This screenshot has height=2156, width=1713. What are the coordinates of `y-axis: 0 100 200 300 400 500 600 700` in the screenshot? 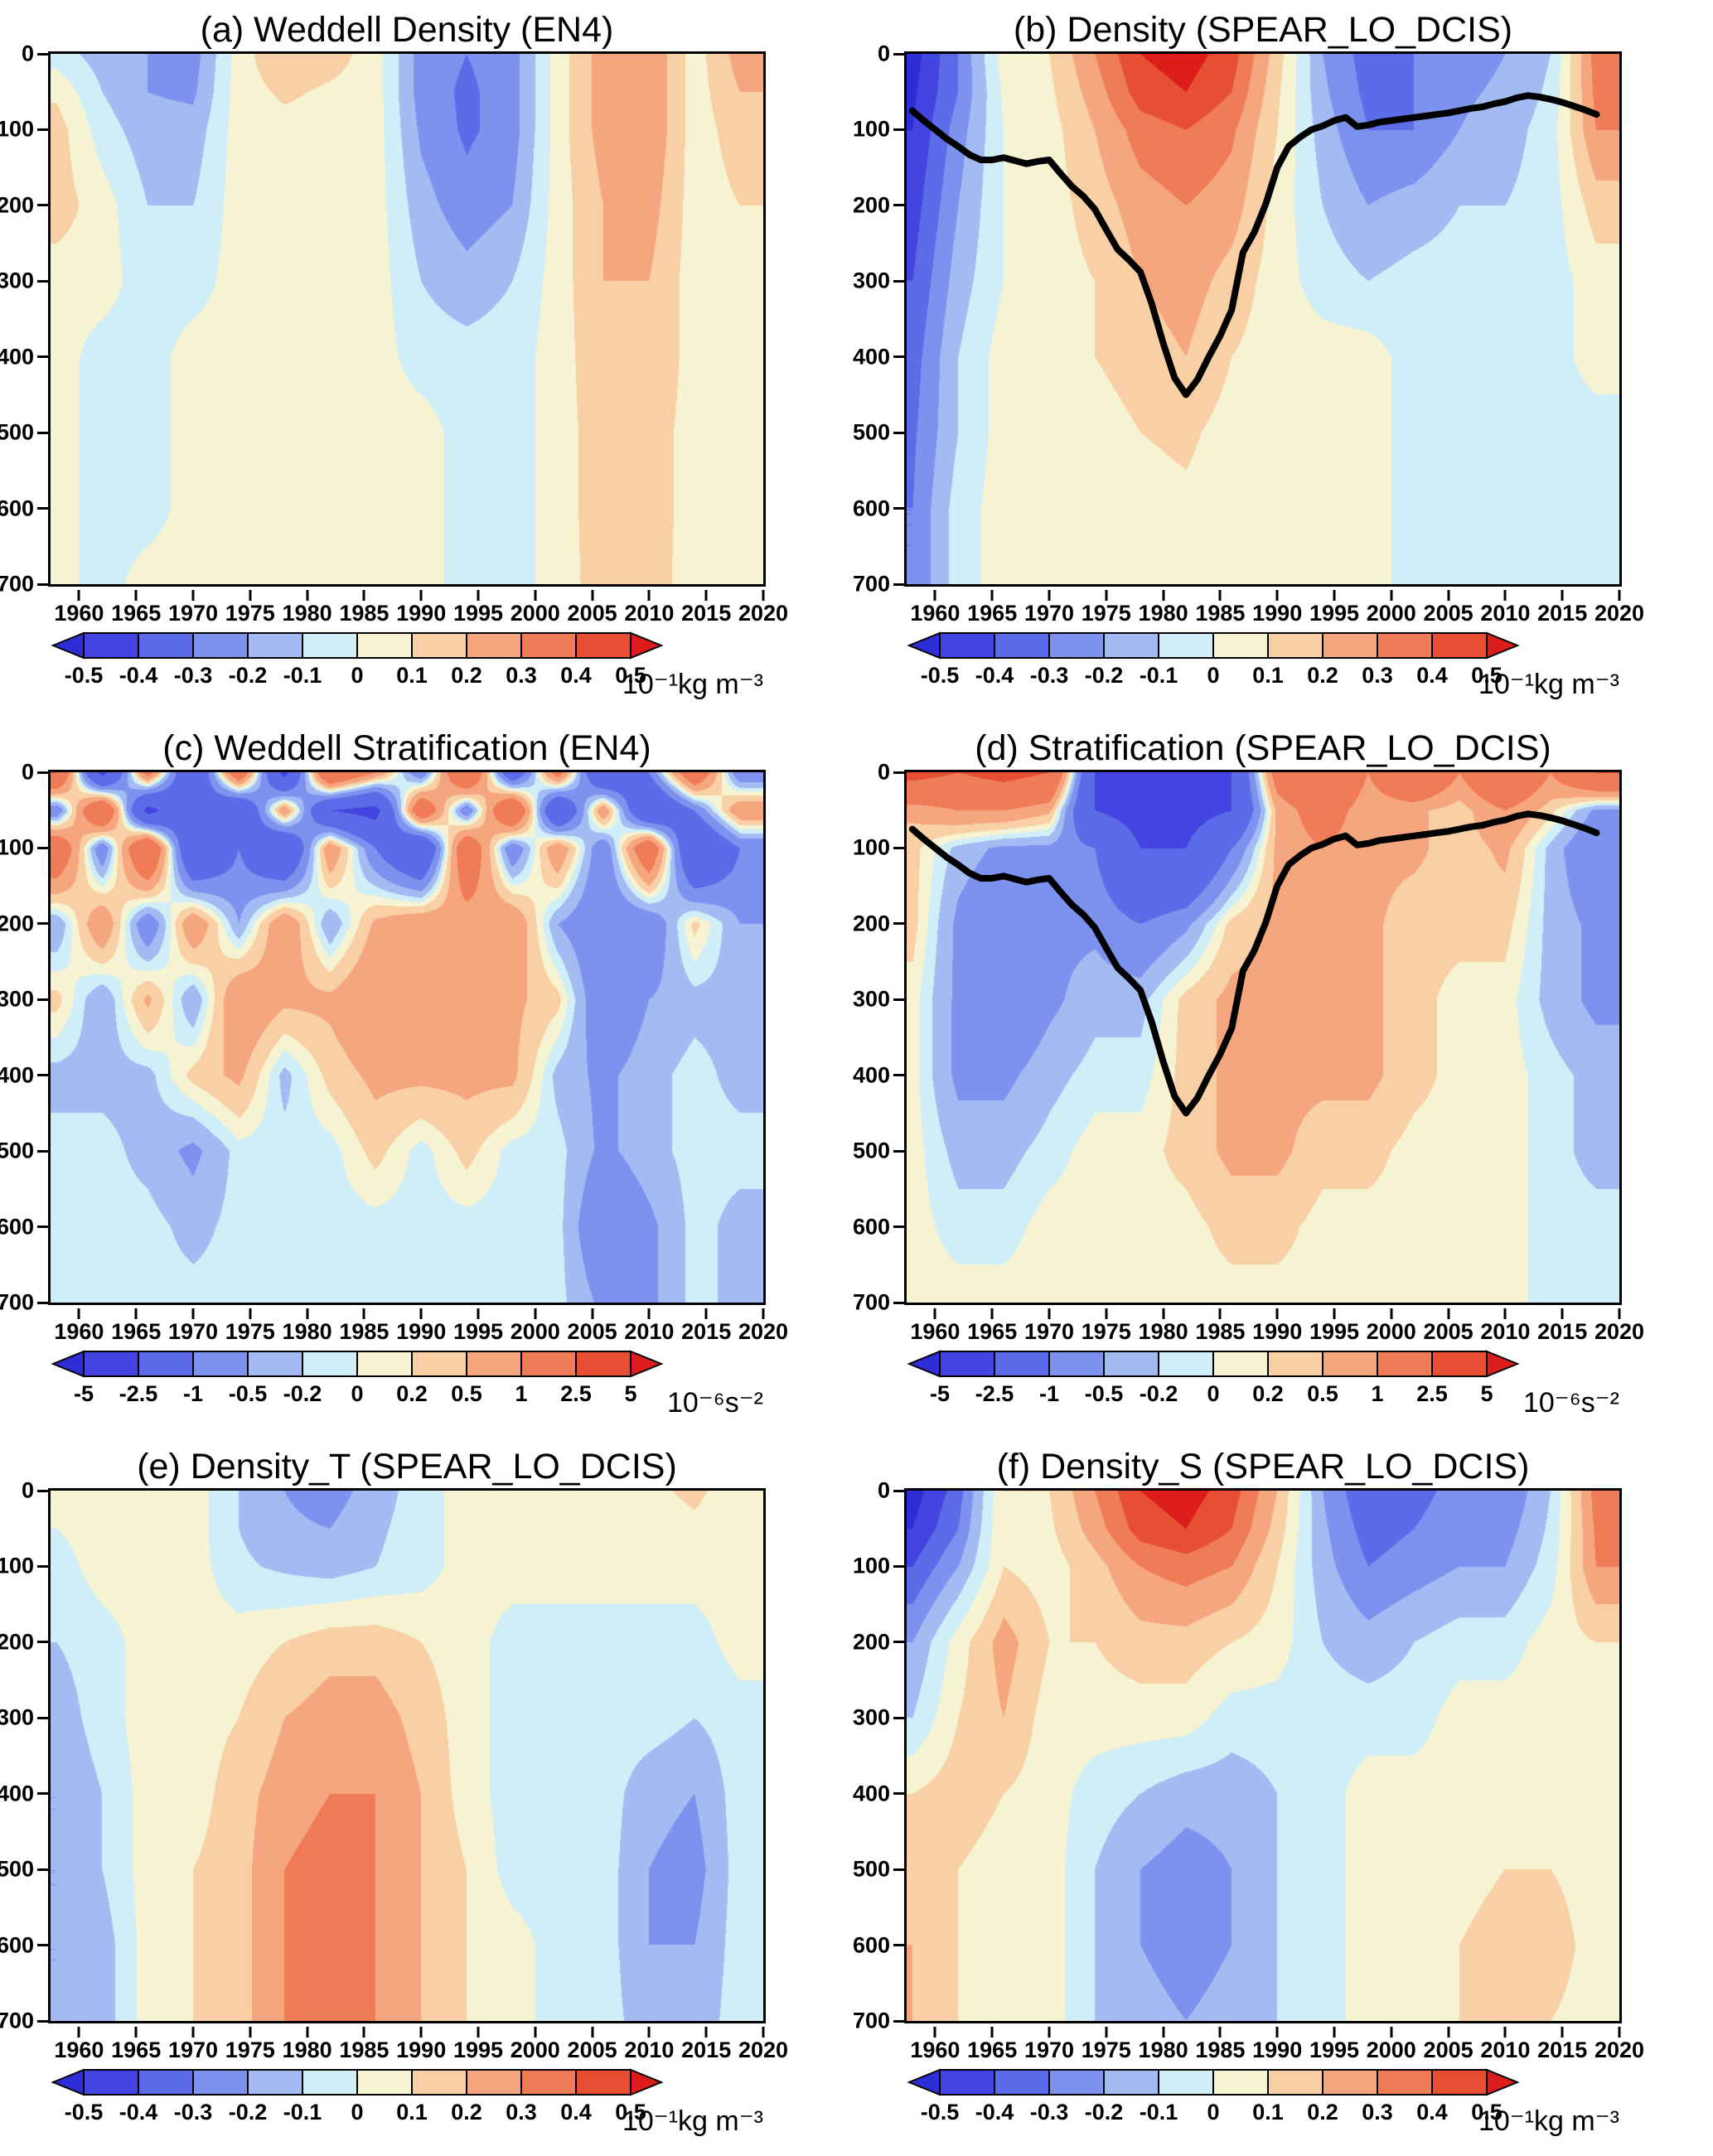 It's located at (878, 319).